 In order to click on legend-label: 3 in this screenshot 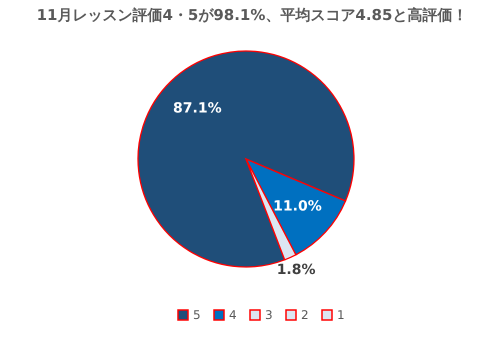, I will do `click(269, 315)`.